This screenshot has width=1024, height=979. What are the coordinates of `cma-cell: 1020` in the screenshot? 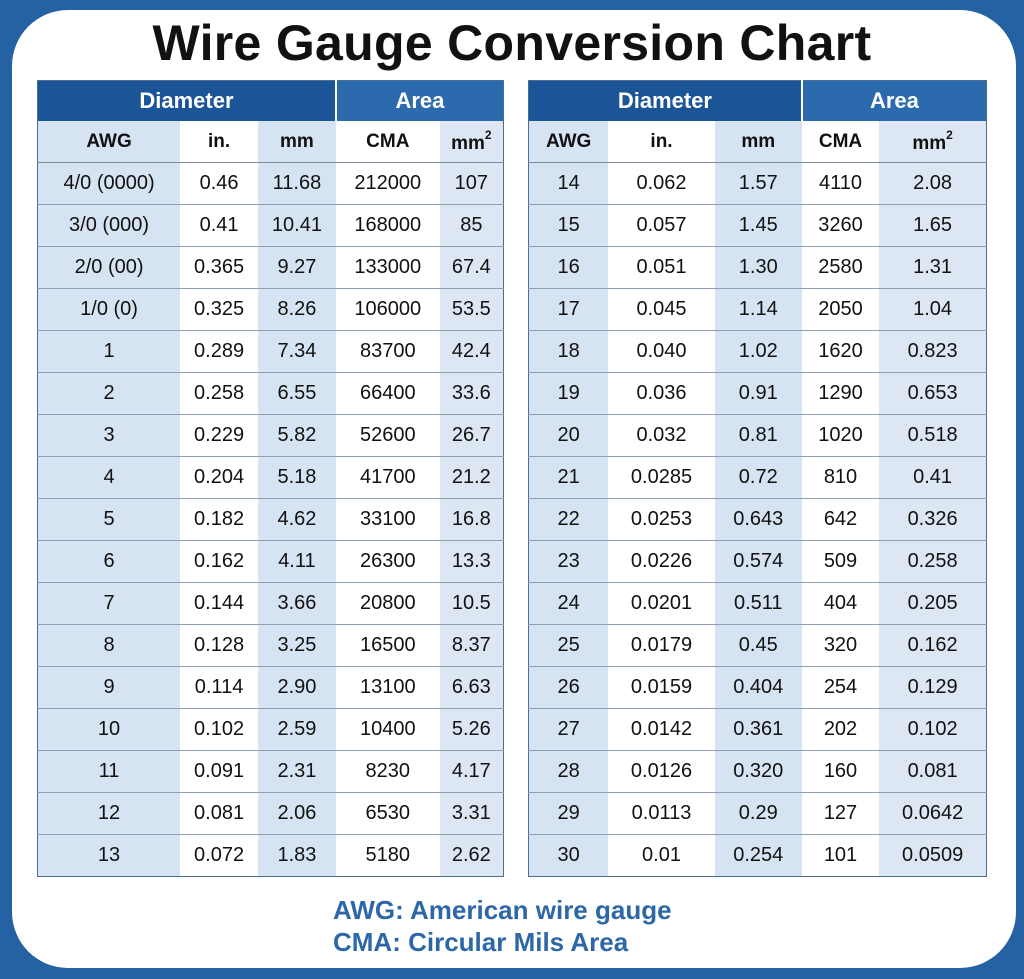 It's located at (840, 435).